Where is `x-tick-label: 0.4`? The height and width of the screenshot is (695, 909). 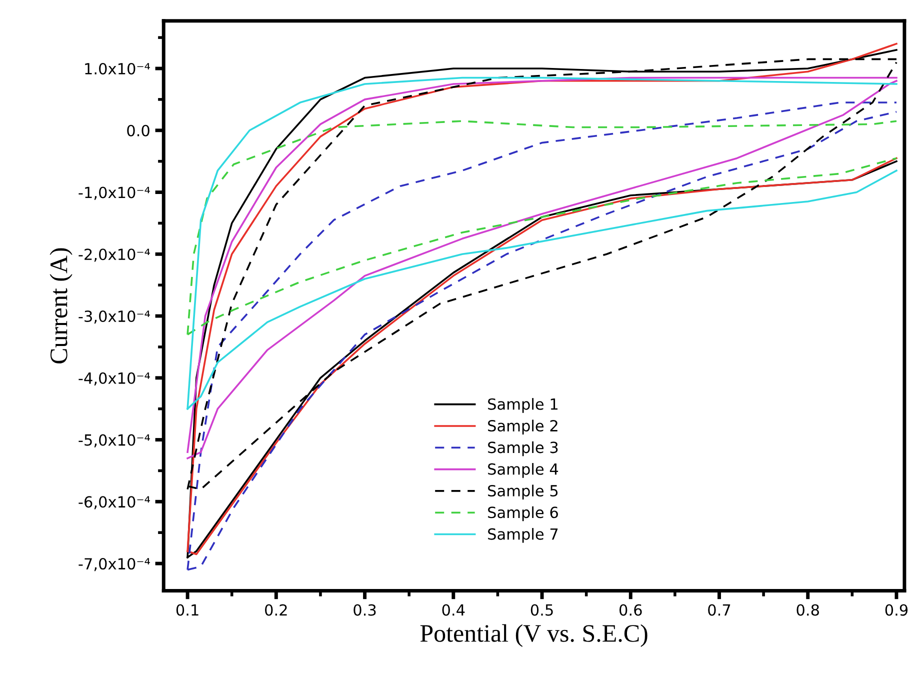 x-tick-label: 0.4 is located at coordinates (453, 610).